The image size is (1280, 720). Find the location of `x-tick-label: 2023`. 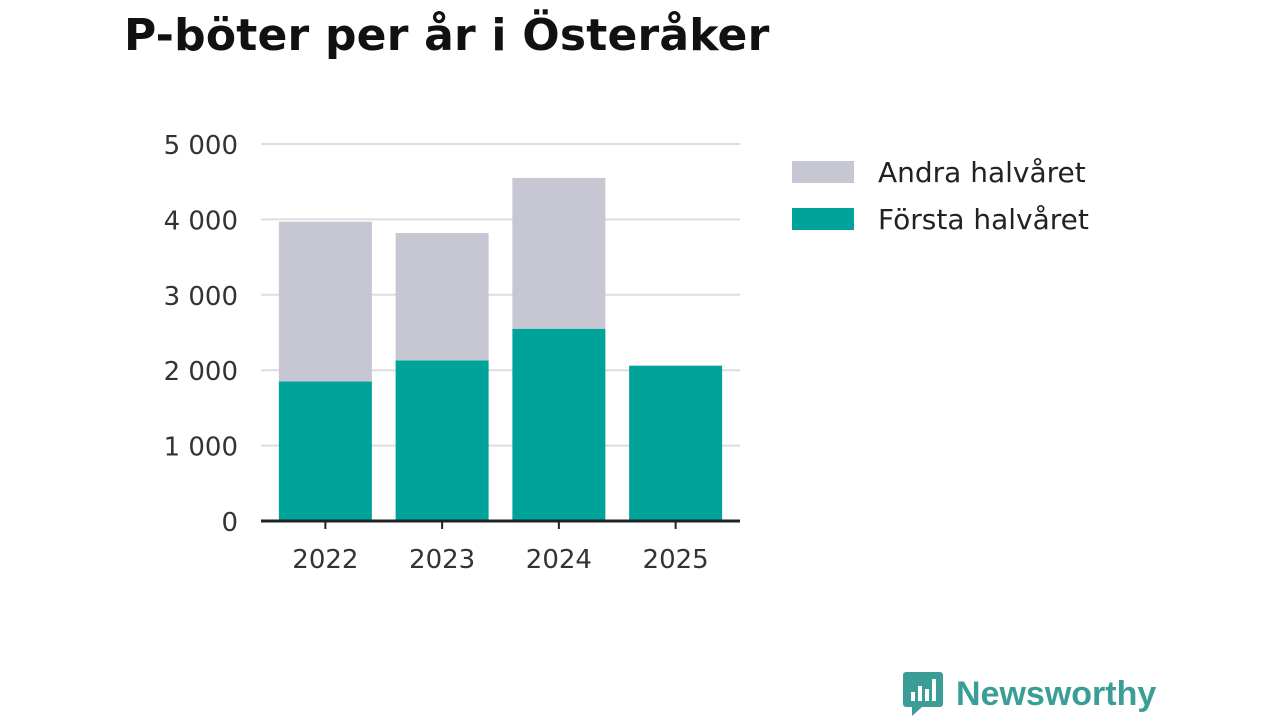

x-tick-label: 2023 is located at coordinates (442, 560).